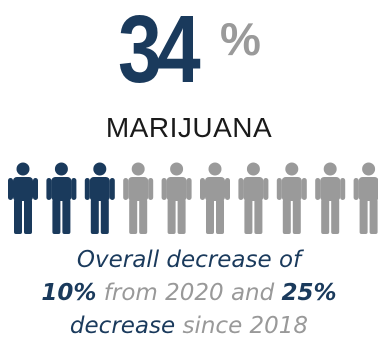 The width and height of the screenshot is (378, 346). Describe the element at coordinates (242, 326) in the screenshot. I see `caption-text: since 2018` at that location.